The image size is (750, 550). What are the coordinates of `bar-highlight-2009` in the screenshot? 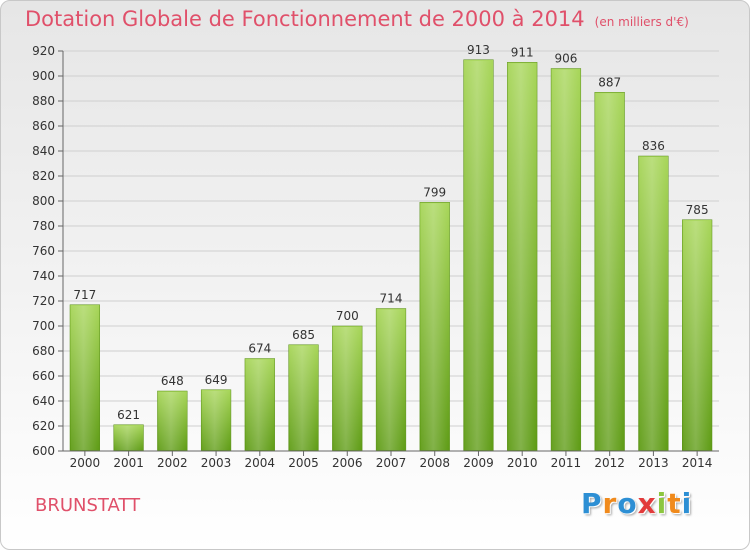 It's located at (478, 255).